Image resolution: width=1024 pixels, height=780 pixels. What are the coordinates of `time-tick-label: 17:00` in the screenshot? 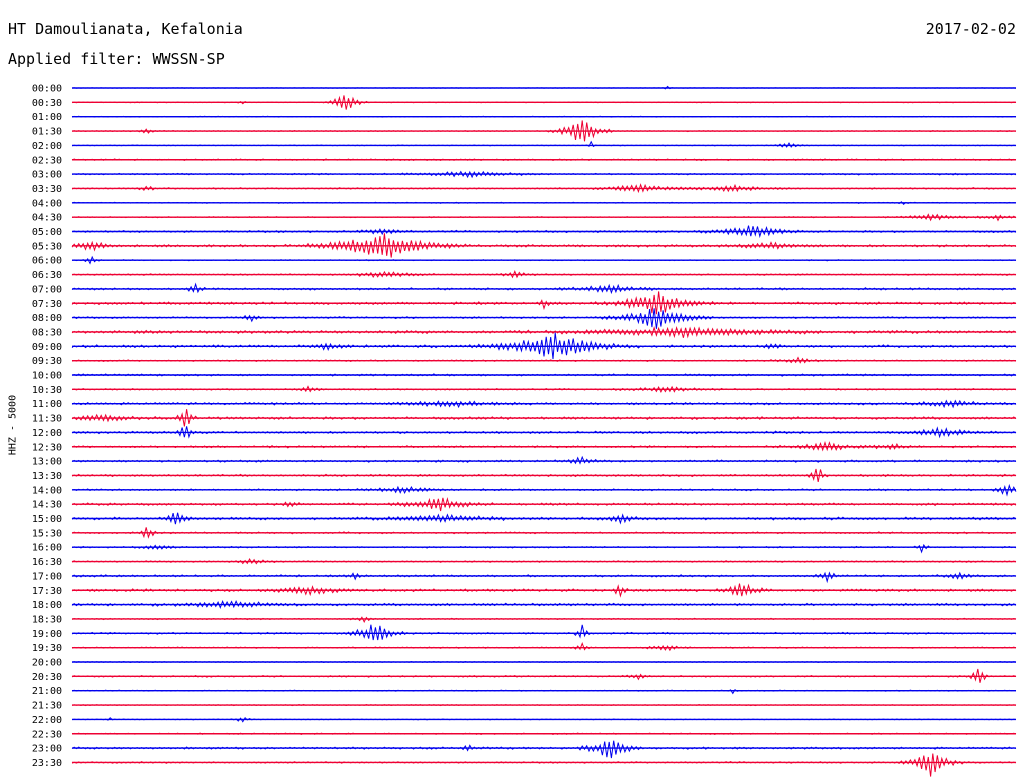 It's located at (47, 576).